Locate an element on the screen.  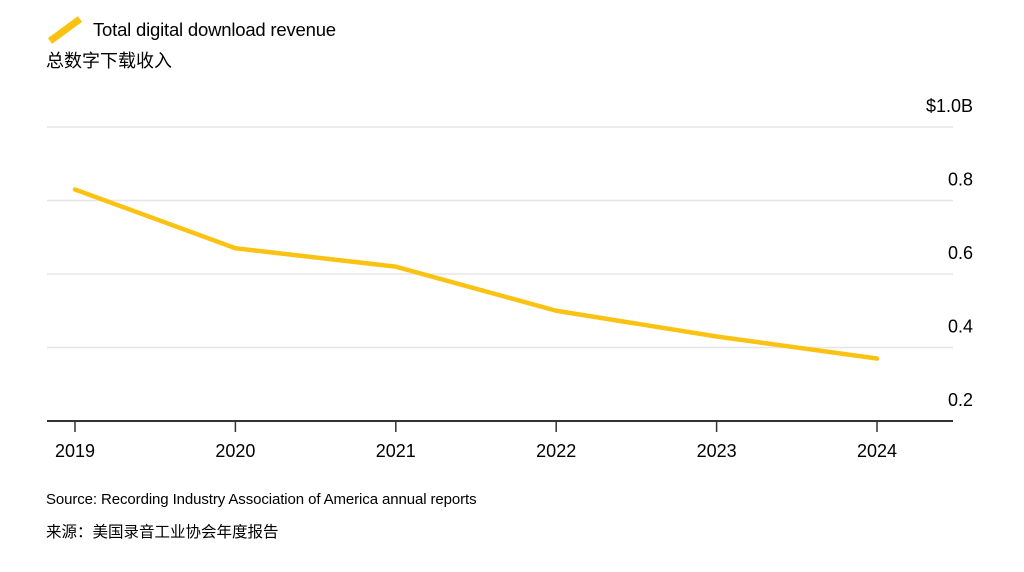
legend-label: Total digital download revenue is located at coordinates (214, 29).